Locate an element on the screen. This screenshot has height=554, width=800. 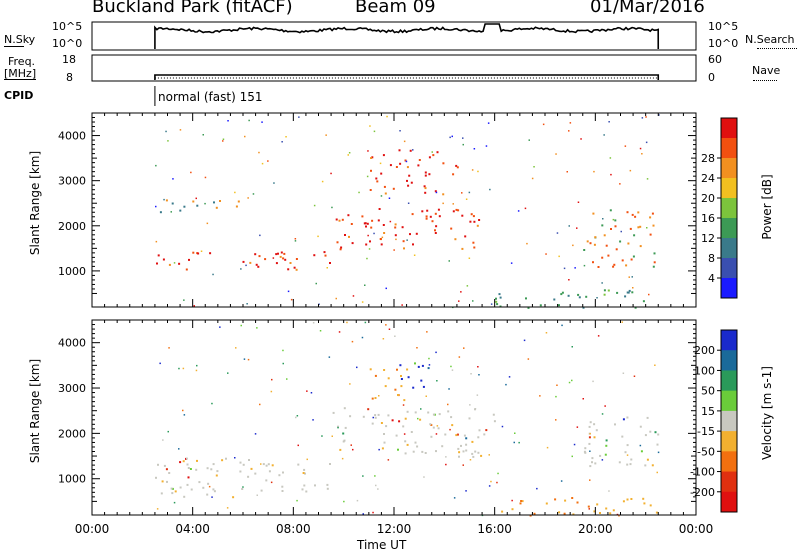
power-ytick-label: 1000 is located at coordinates (72, 271).